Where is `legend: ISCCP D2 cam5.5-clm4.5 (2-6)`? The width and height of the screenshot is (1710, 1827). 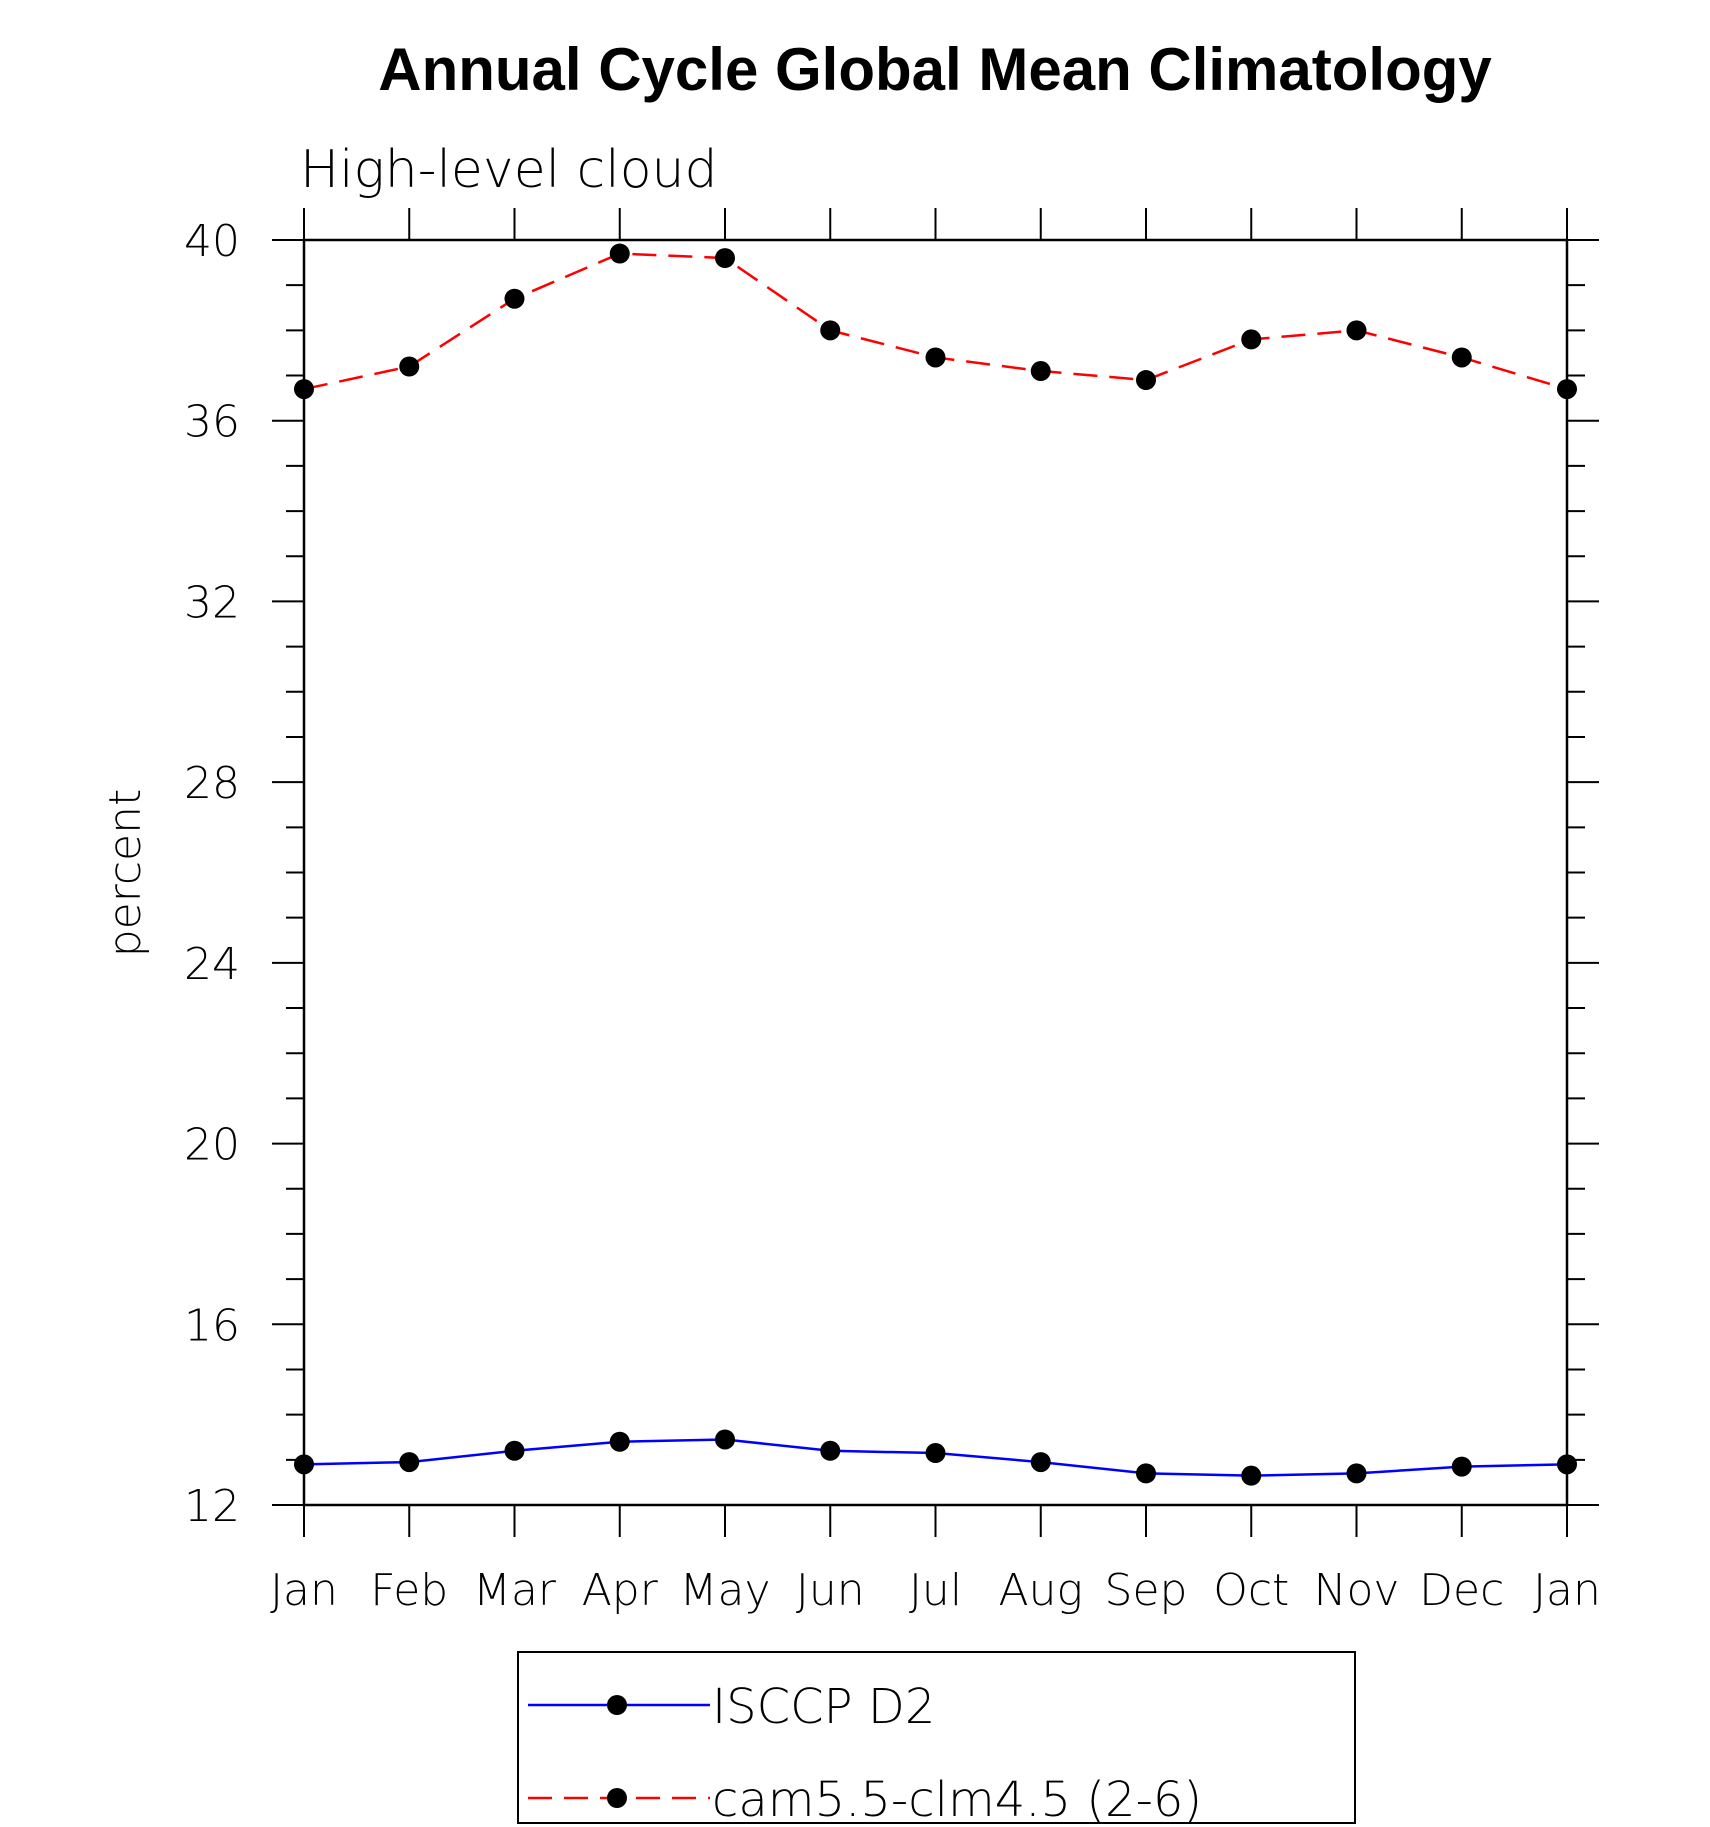 legend: ISCCP D2 cam5.5-clm4.5 (2-6) is located at coordinates (936, 1739).